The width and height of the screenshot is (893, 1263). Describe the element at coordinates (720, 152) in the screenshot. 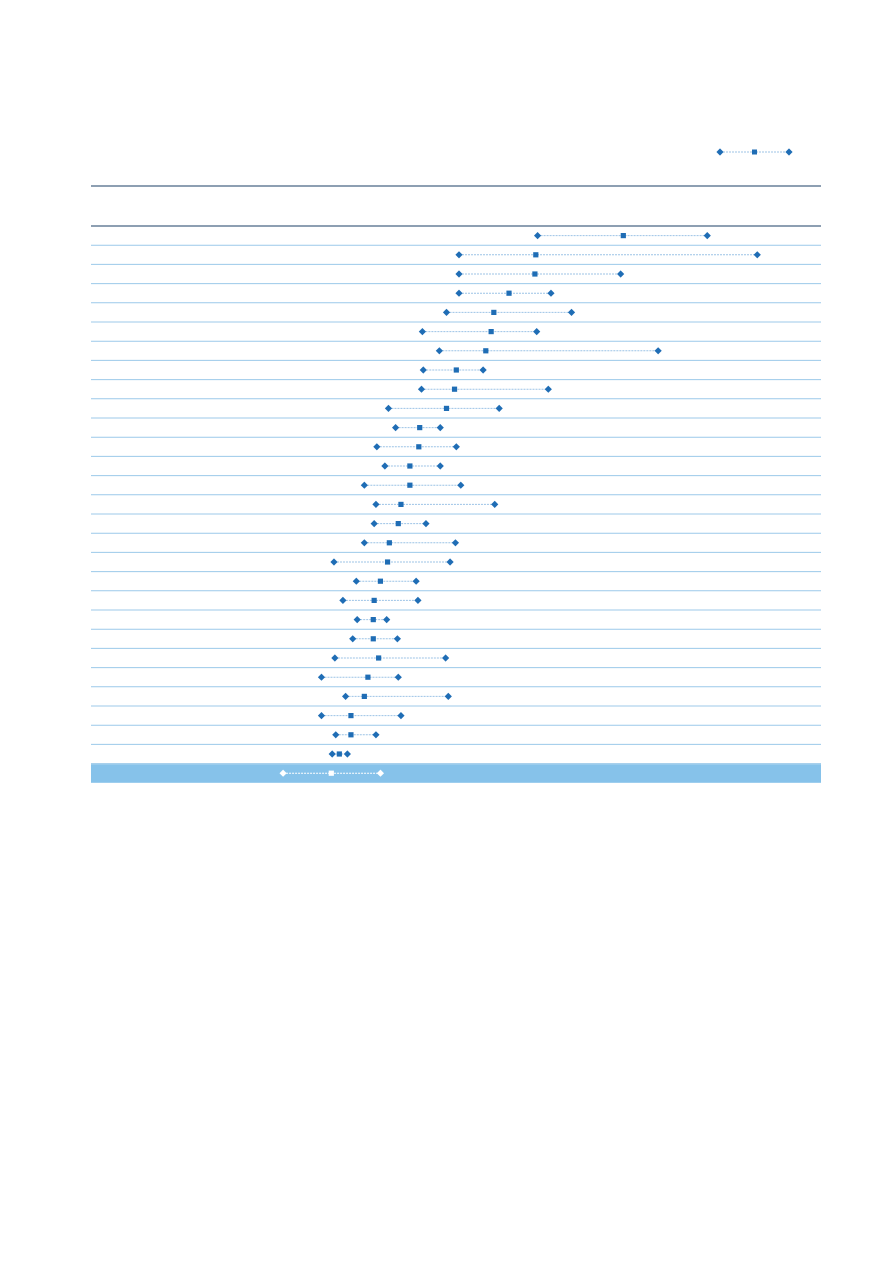

I see `legend-low-marker` at that location.